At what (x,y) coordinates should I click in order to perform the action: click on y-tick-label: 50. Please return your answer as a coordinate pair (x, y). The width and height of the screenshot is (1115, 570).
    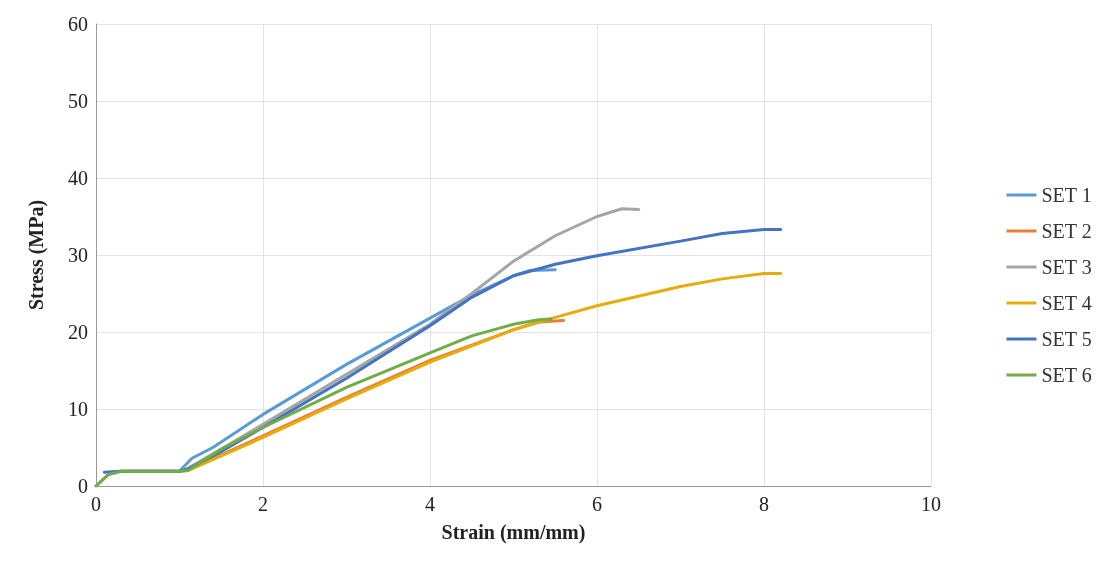
    Looking at the image, I should click on (78, 101).